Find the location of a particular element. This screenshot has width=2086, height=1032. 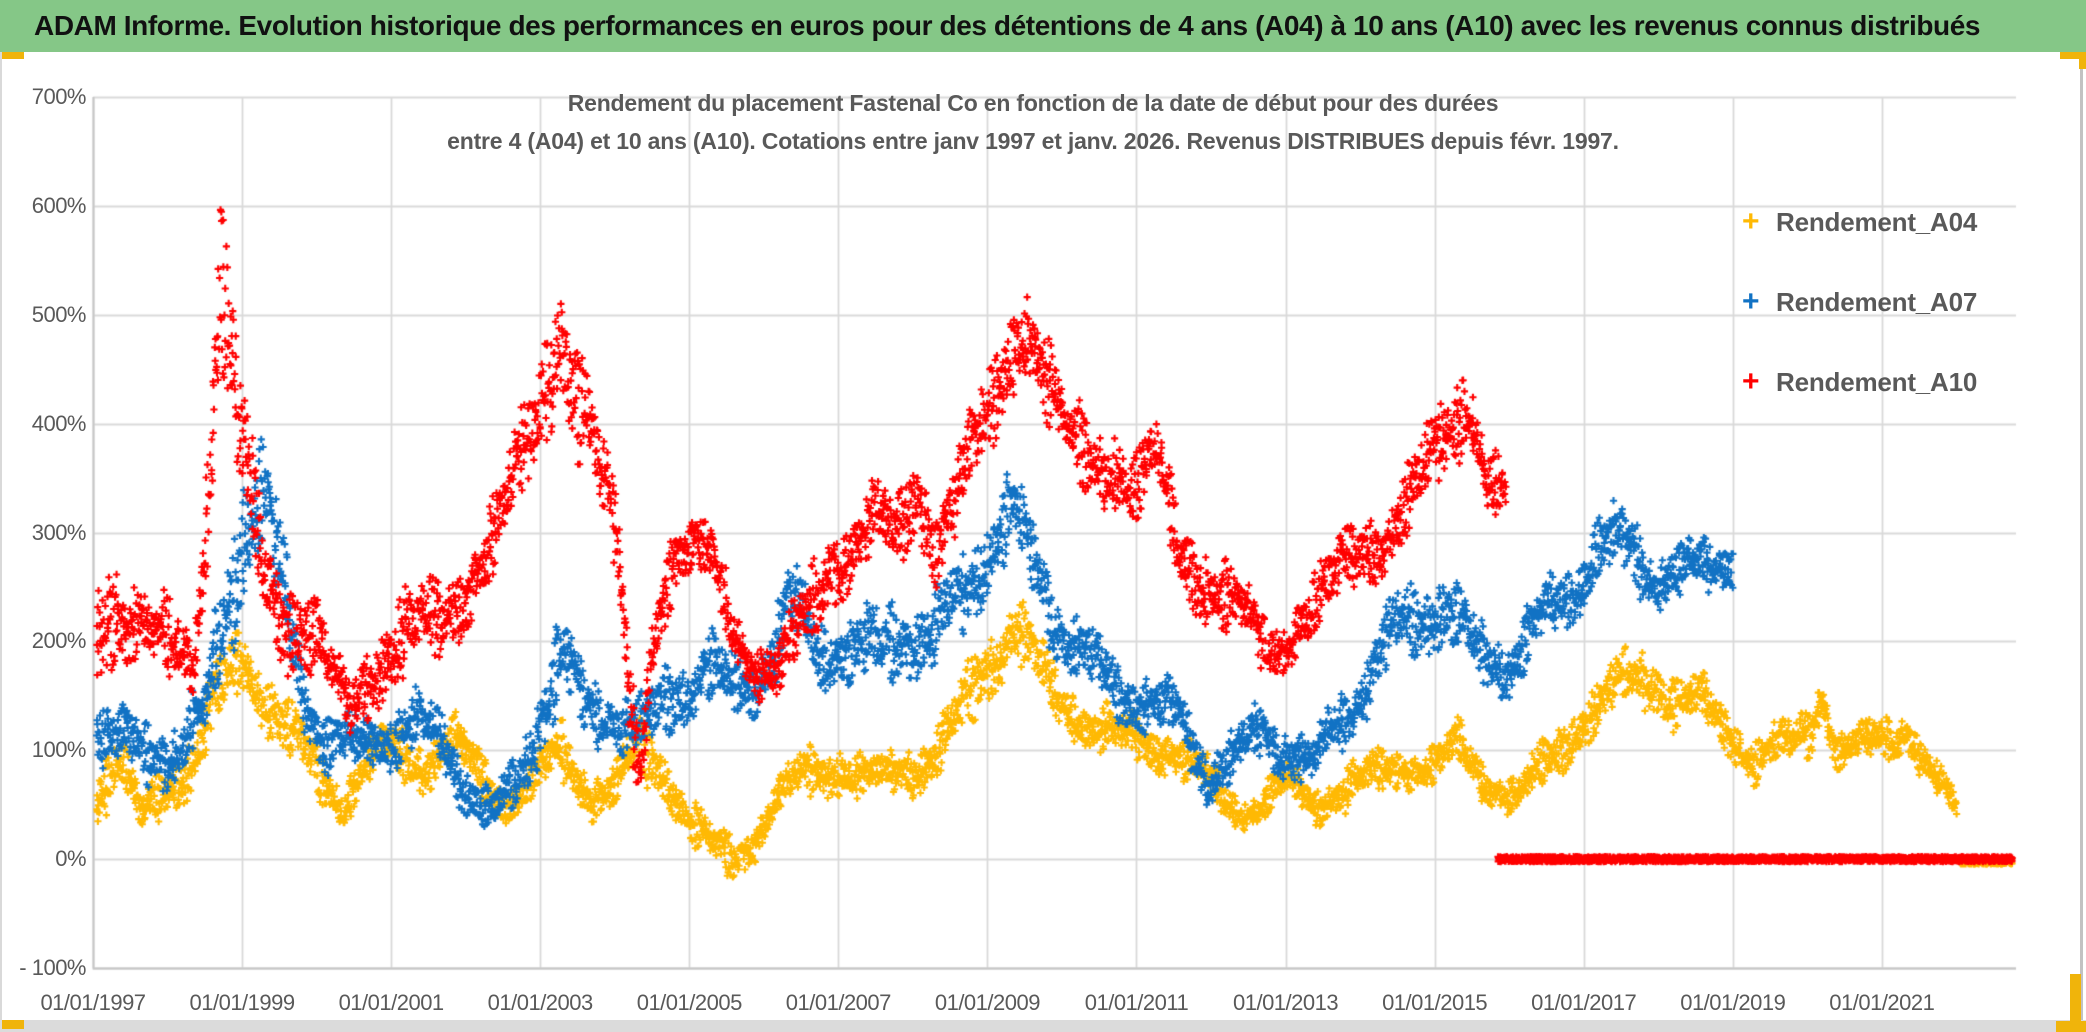

y-axis-tick-label: 700% is located at coordinates (59, 96).